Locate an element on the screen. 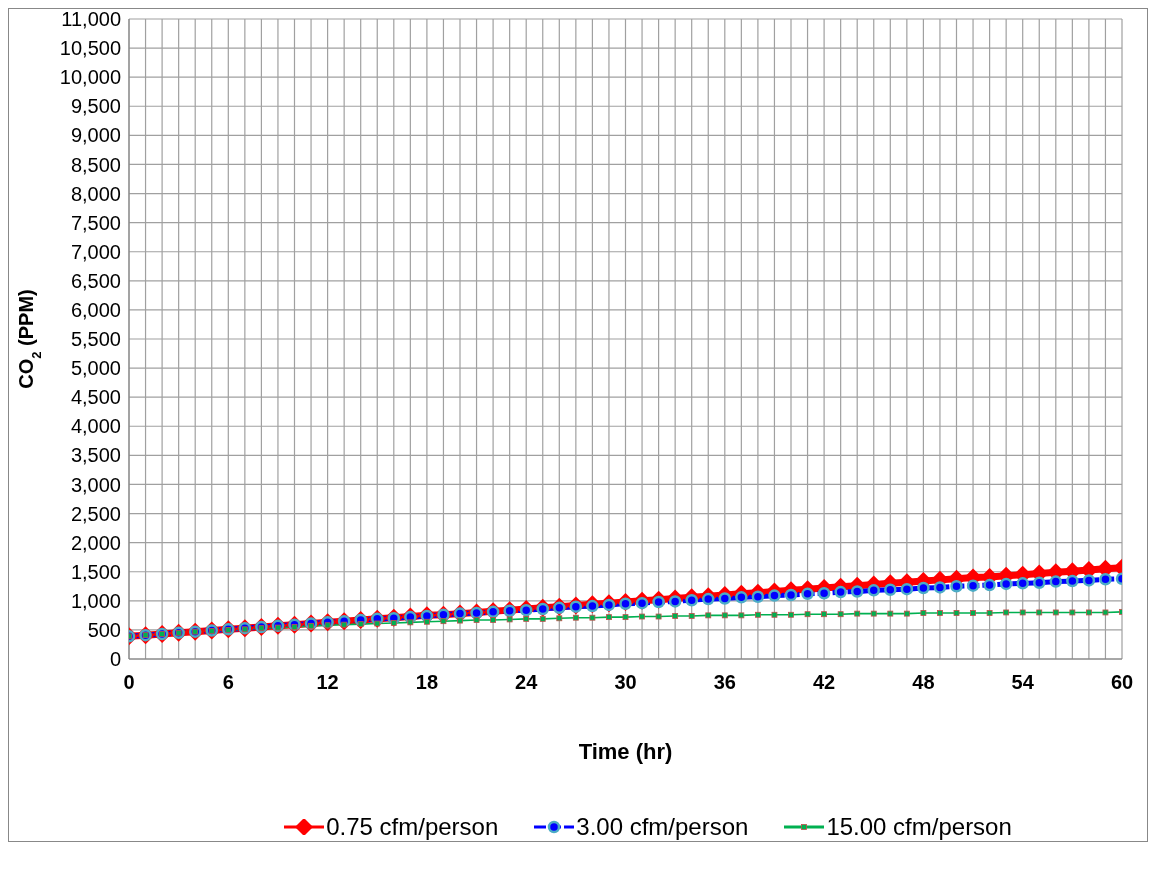  x-tick-label: 42 is located at coordinates (824, 682).